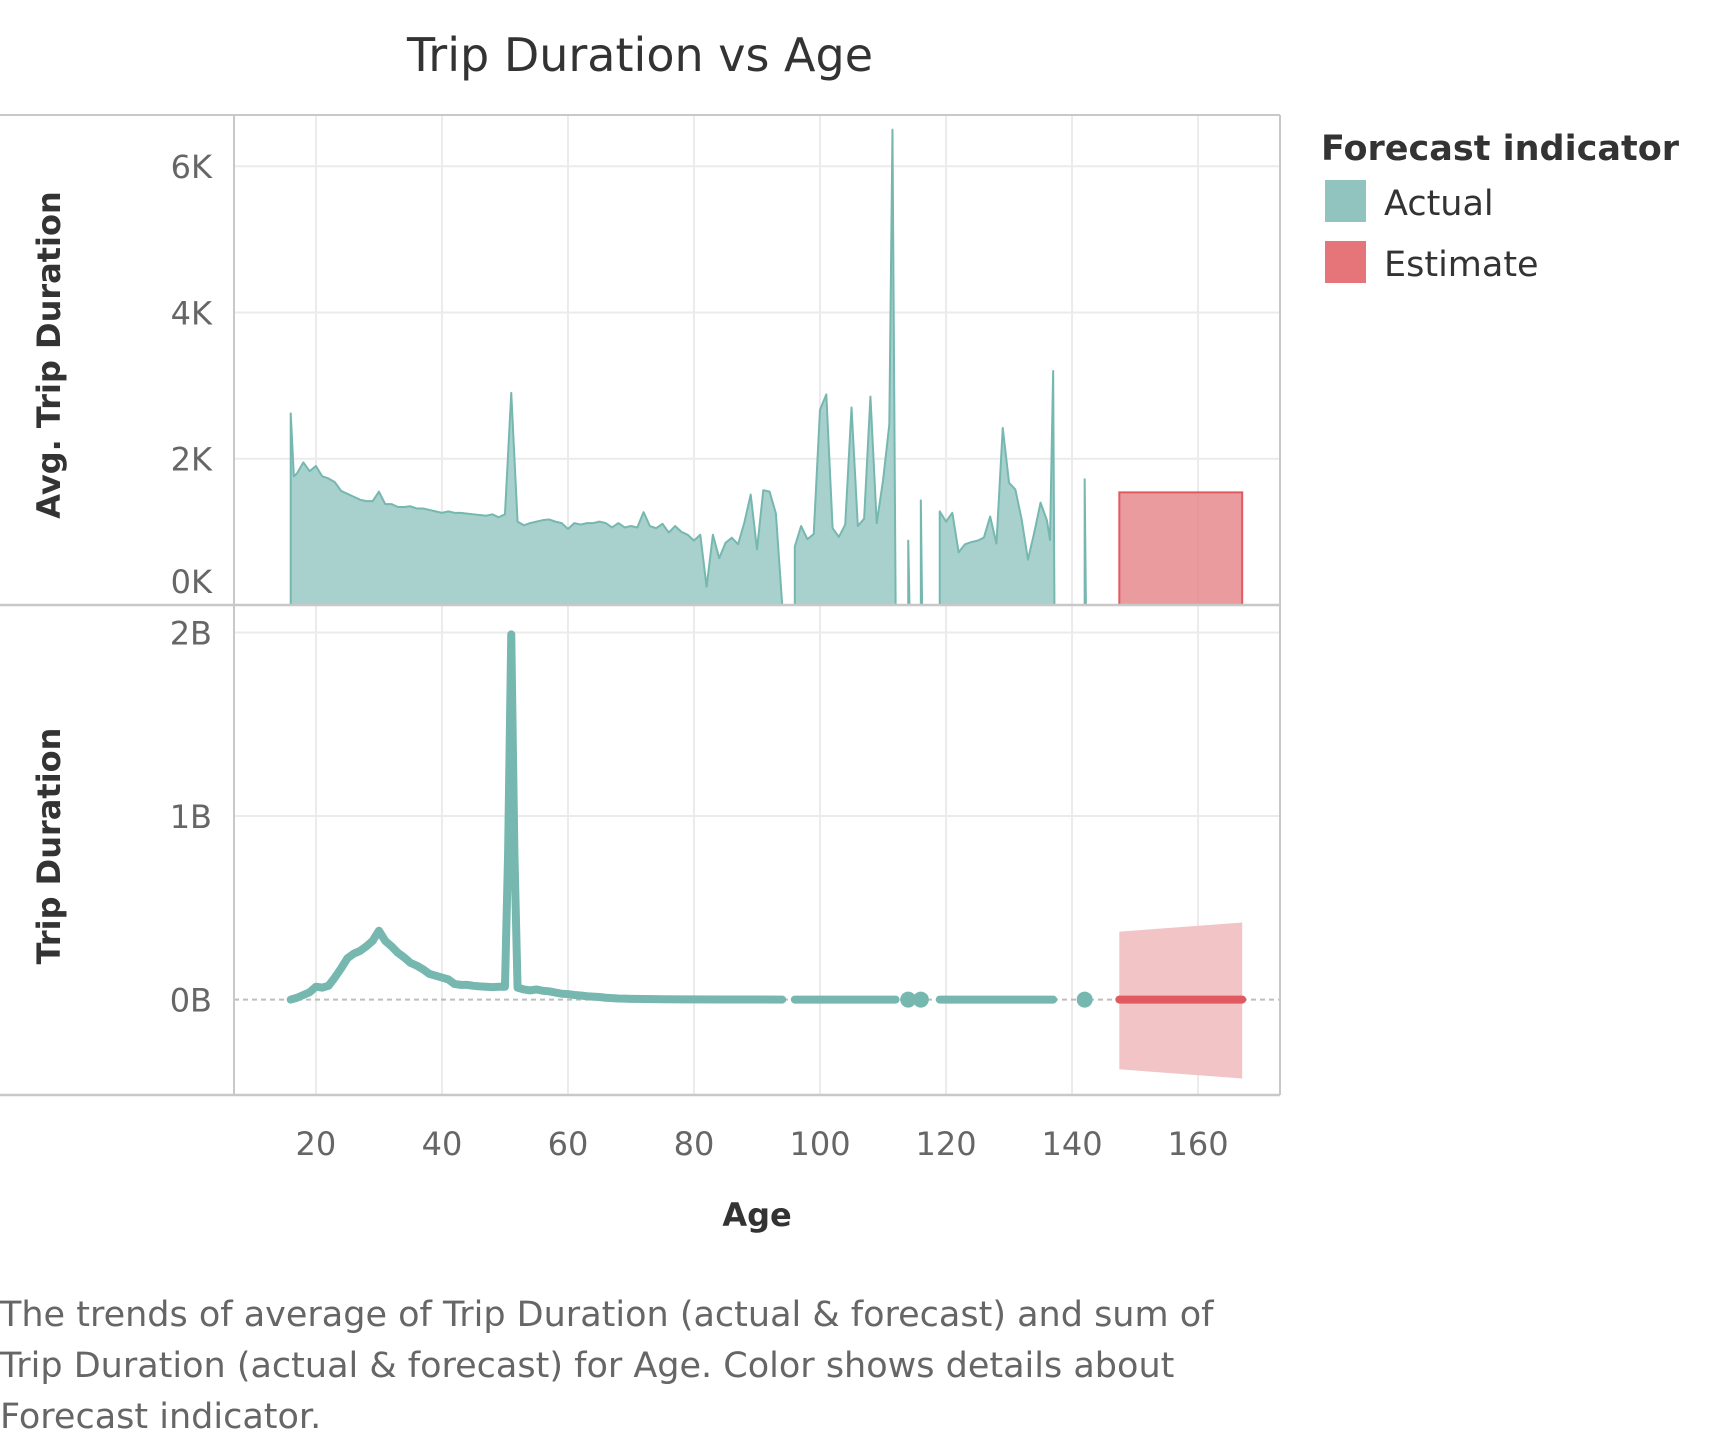 The height and width of the screenshot is (1443, 1719). What do you see at coordinates (49, 846) in the screenshot?
I see `bottom-y-axis-title: Trip Duration` at bounding box center [49, 846].